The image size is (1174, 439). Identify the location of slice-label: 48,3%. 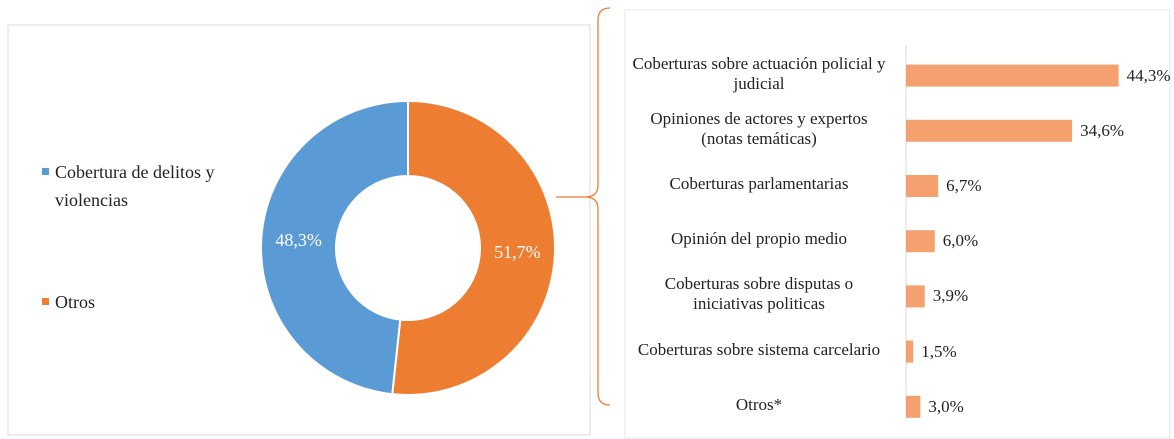
(298, 240).